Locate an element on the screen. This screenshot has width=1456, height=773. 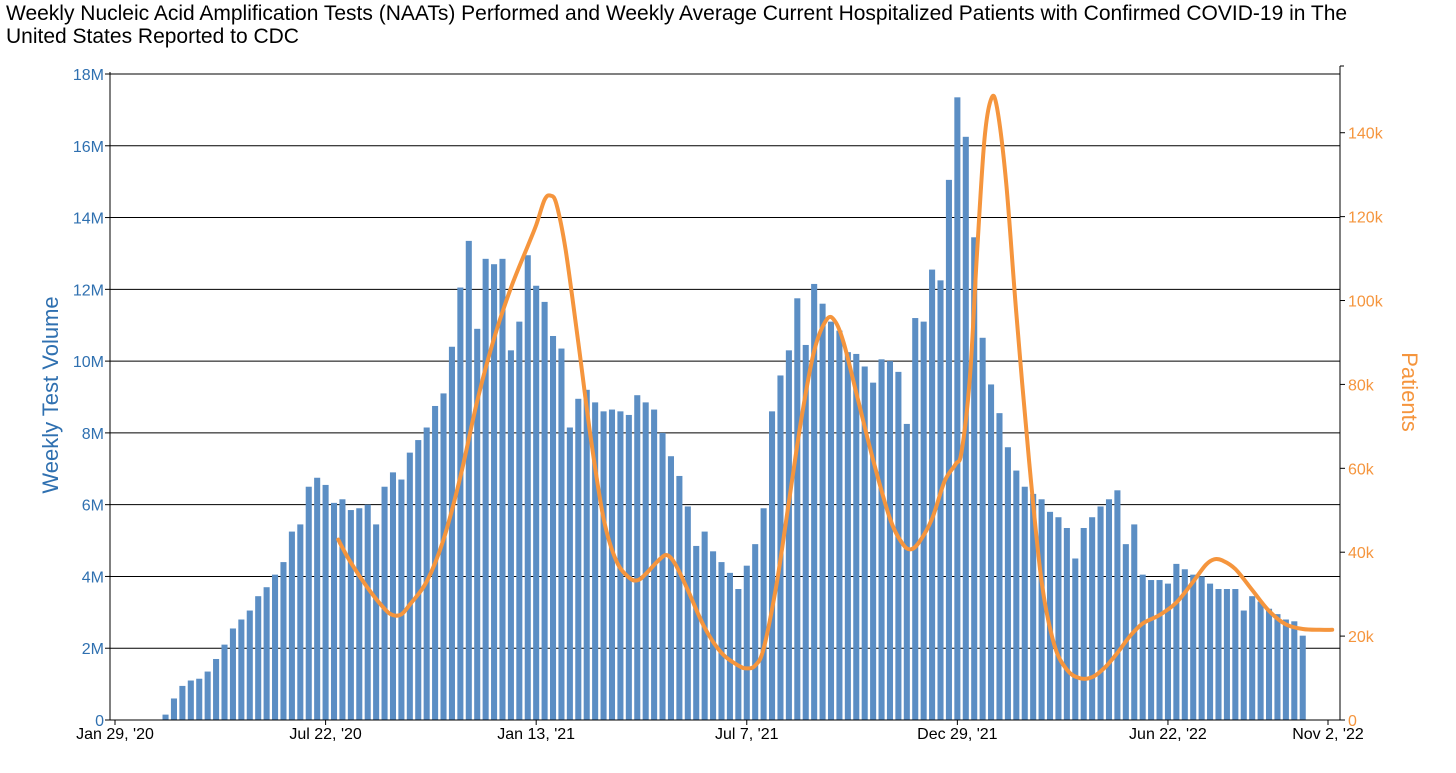
left-tick-label-2: 4M is located at coordinates (93, 577).